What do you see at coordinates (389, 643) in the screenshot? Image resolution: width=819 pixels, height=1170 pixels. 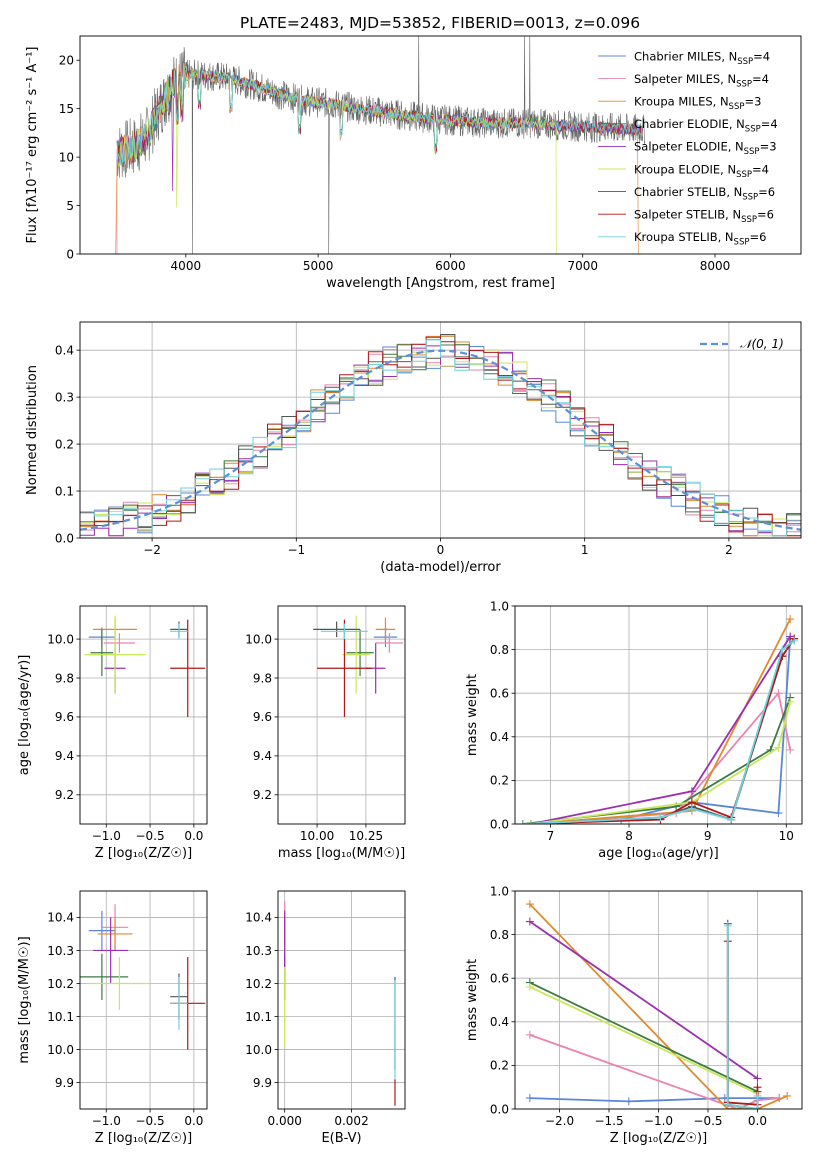 I see `errorbar-salp_miles` at bounding box center [389, 643].